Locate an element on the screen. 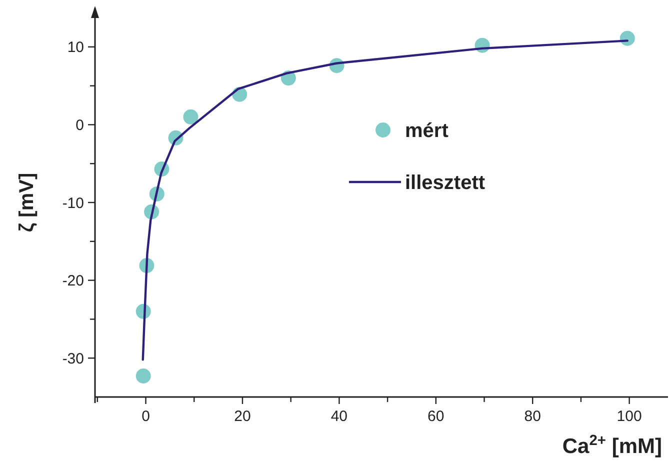 The height and width of the screenshot is (463, 670). x-tick-label: 80 is located at coordinates (532, 416).